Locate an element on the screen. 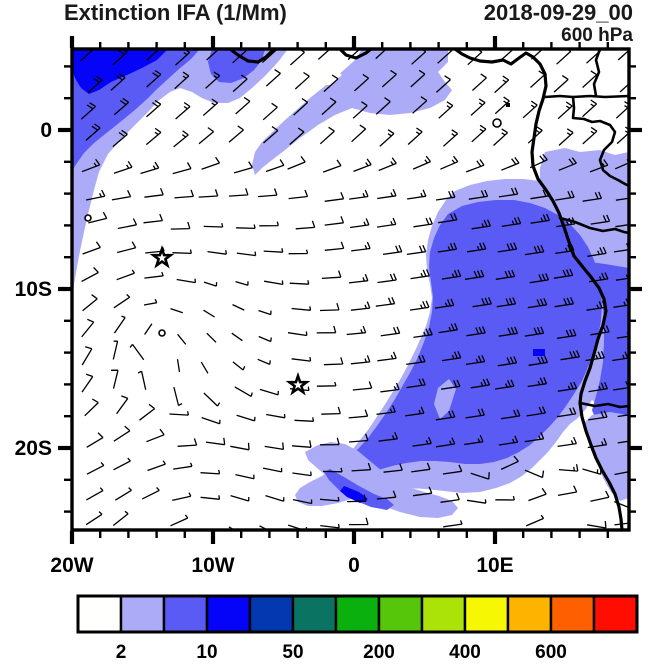 This screenshot has width=650, height=667. extinction-region-2-5-coast-south is located at coordinates (607, 456).